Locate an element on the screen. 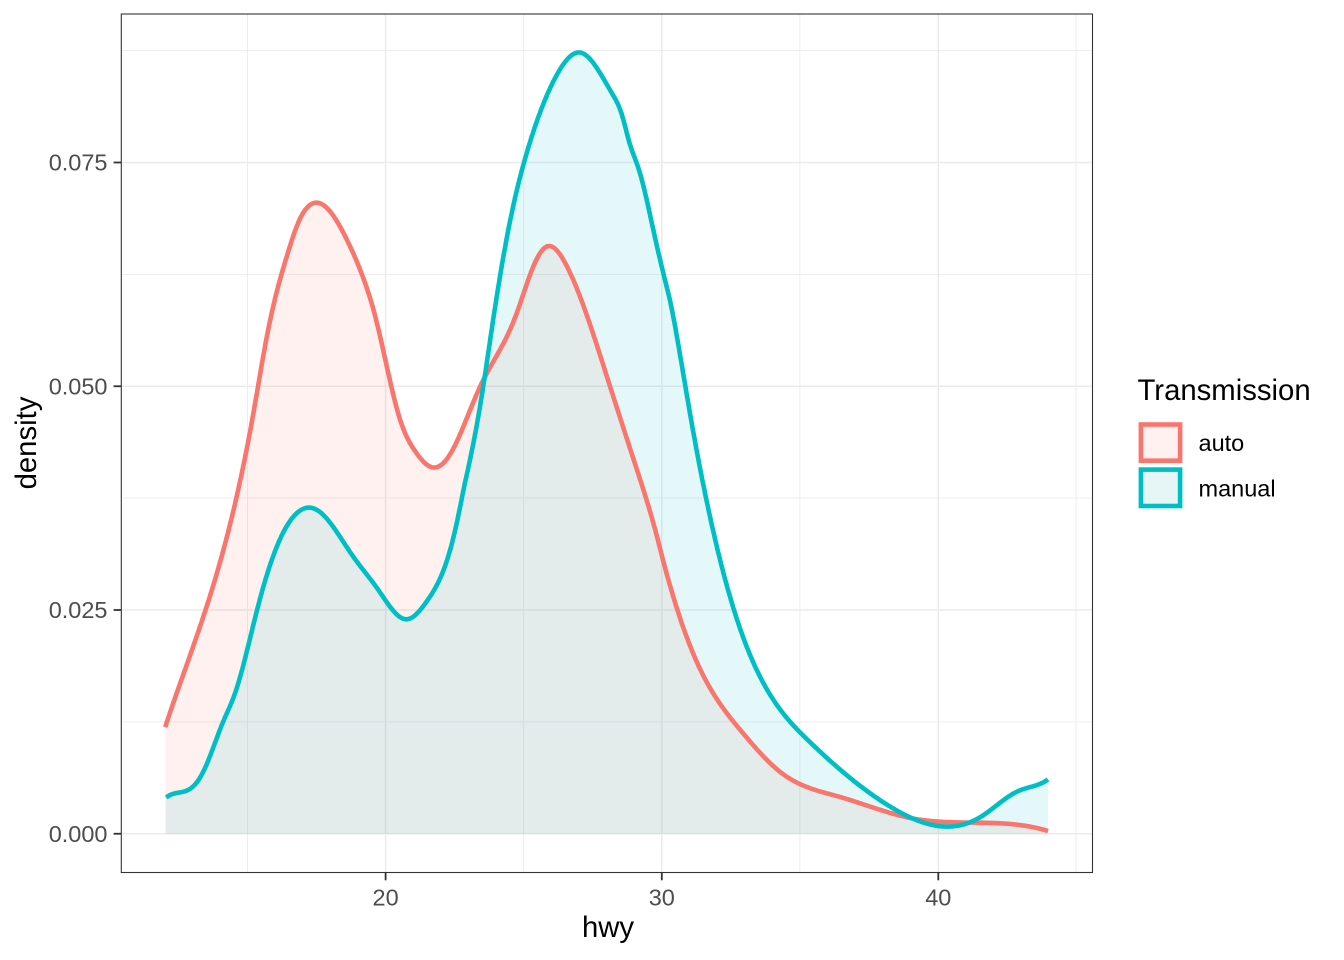  svg-text: manual is located at coordinates (1237, 488).